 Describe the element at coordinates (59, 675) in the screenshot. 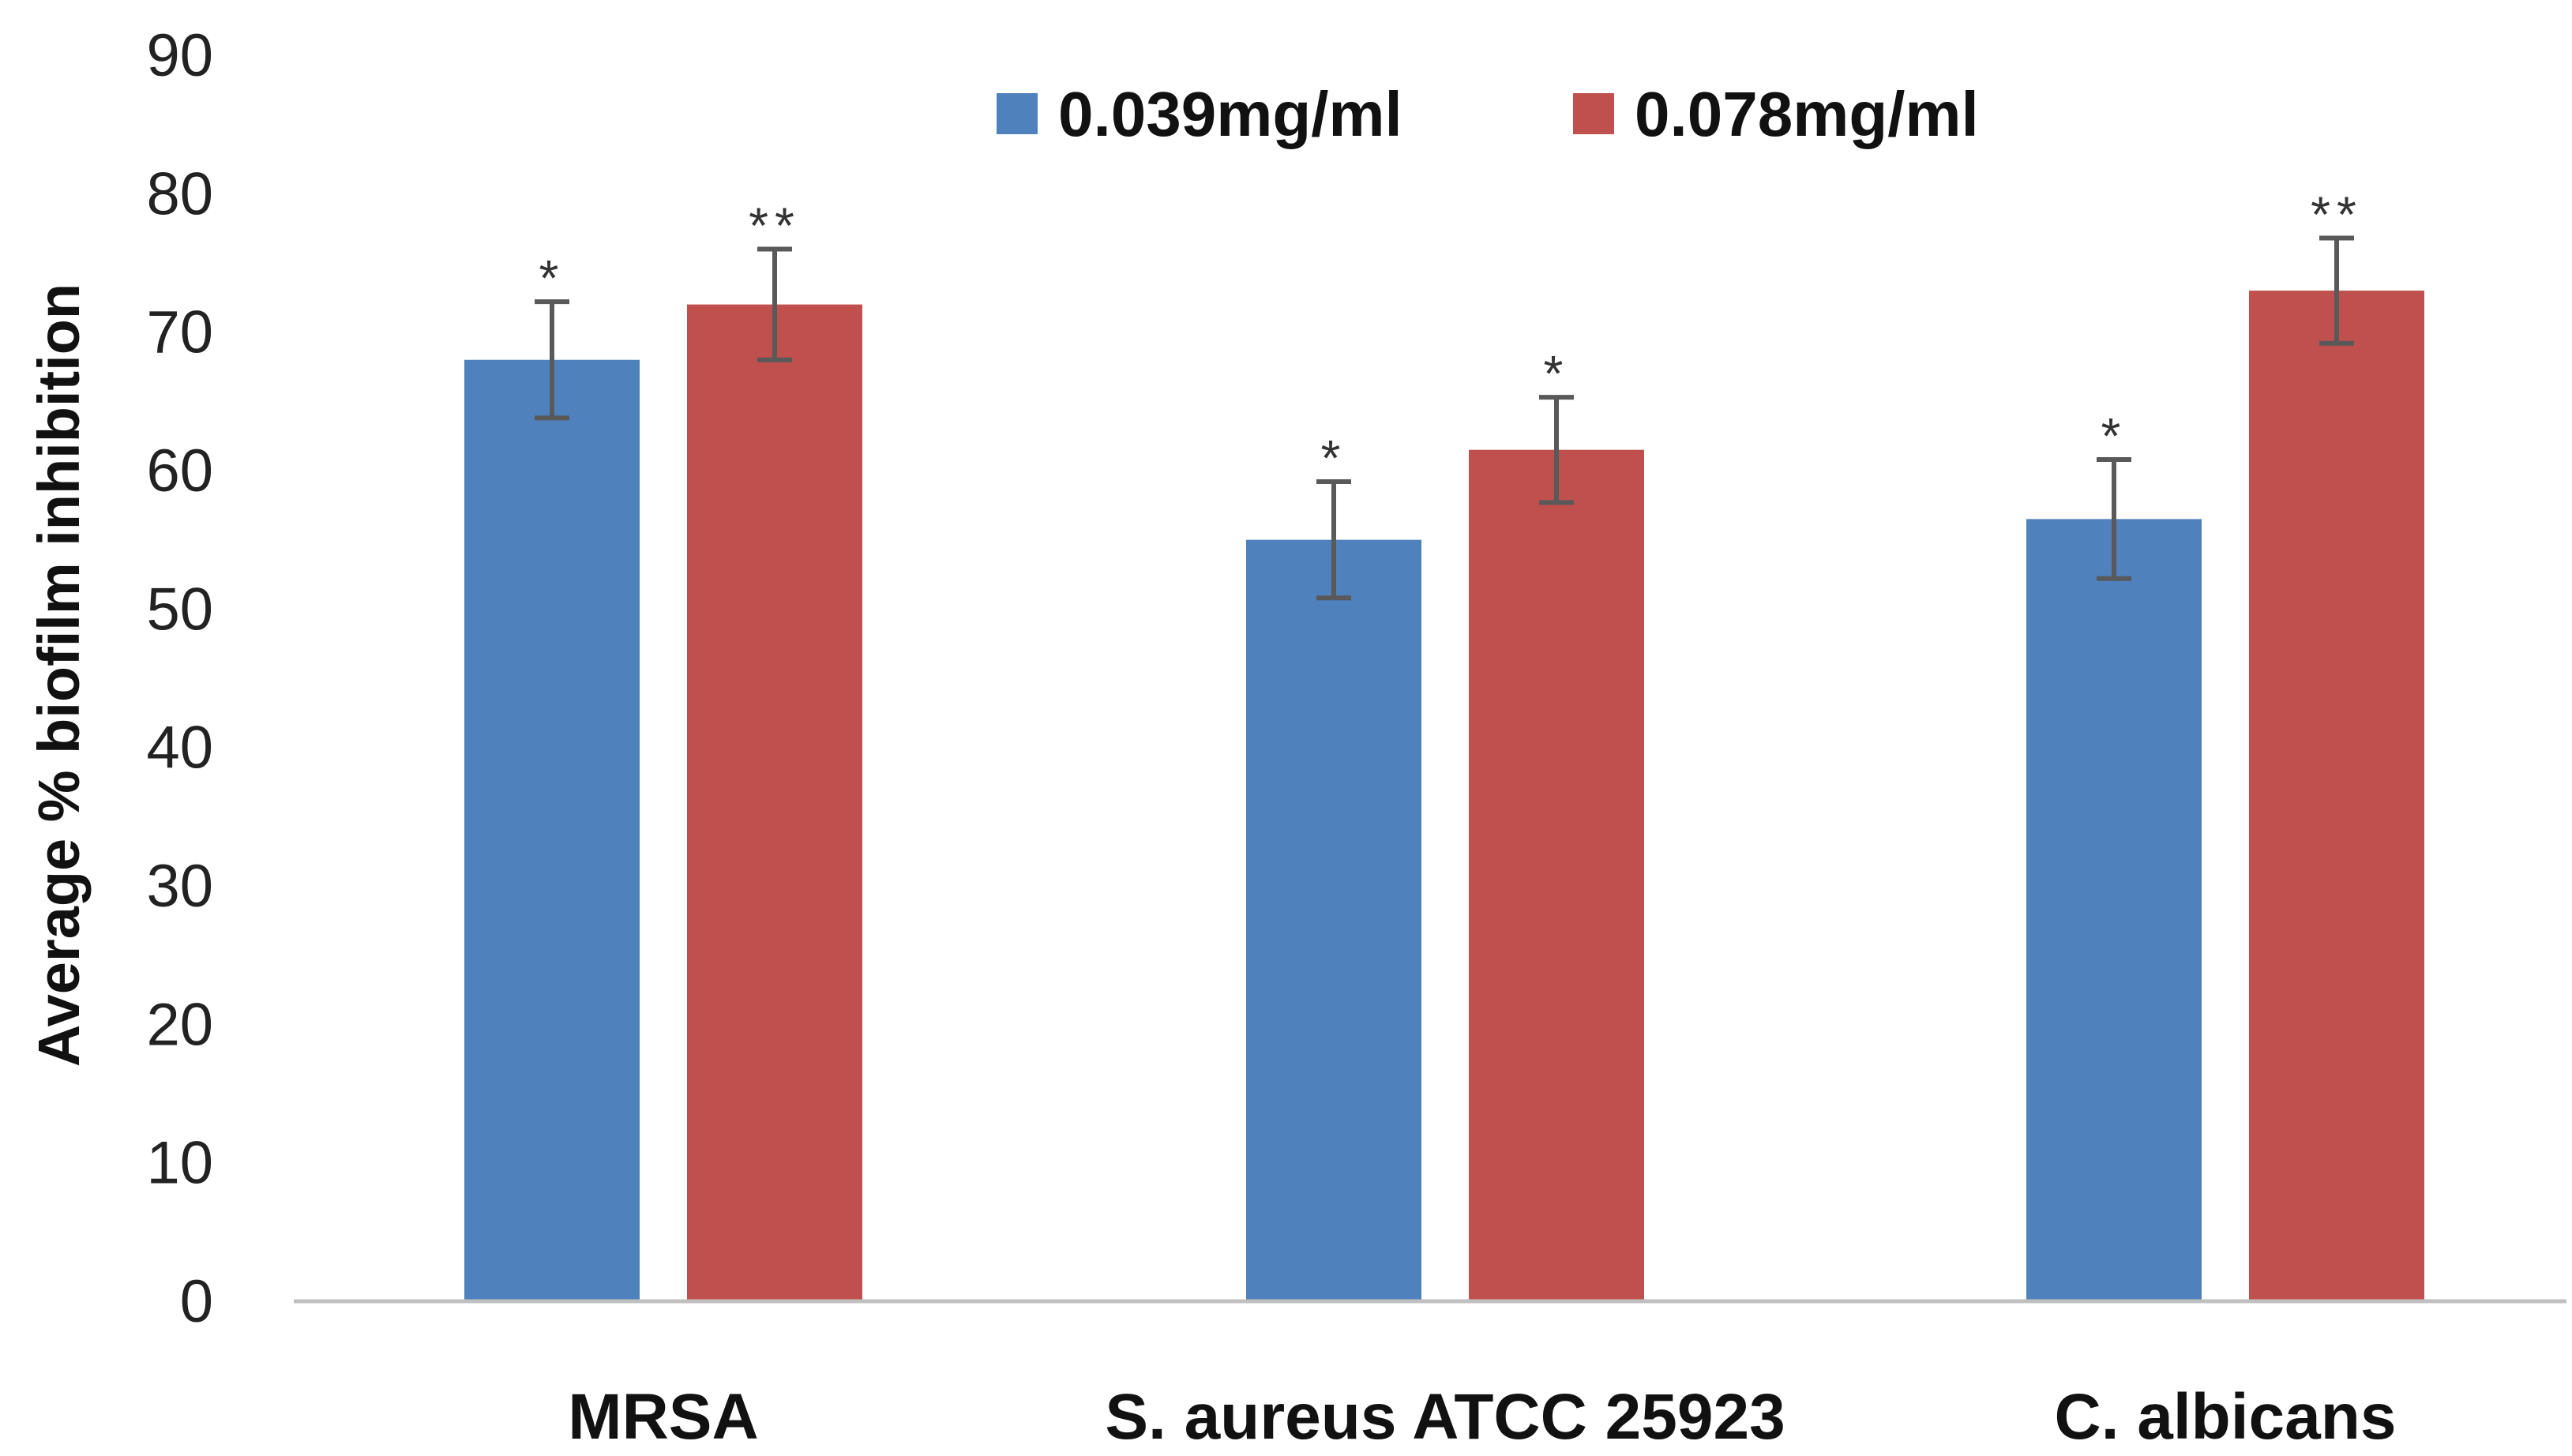

I see `y-axis-title: Average % biofilm inhibition` at that location.